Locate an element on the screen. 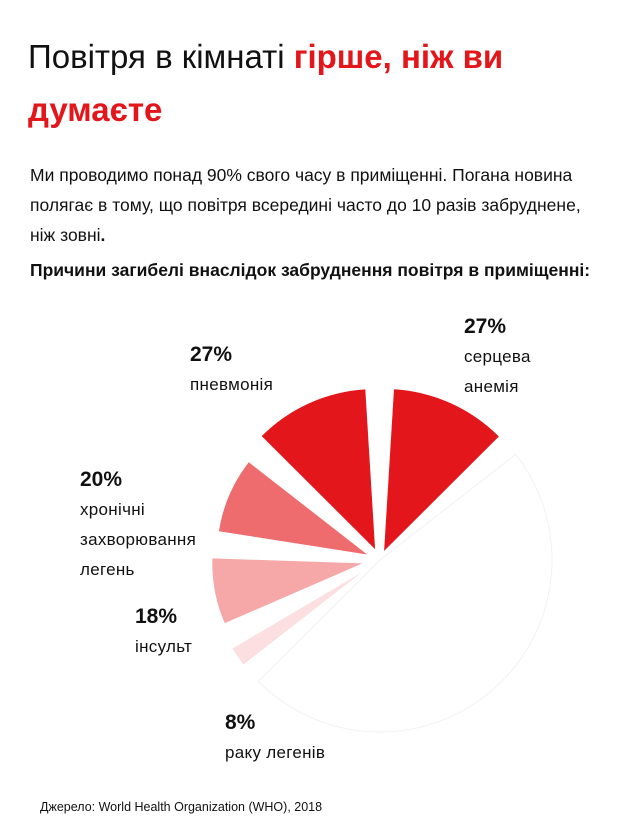 The height and width of the screenshot is (839, 617). pie-slice-stroke is located at coordinates (287, 591).